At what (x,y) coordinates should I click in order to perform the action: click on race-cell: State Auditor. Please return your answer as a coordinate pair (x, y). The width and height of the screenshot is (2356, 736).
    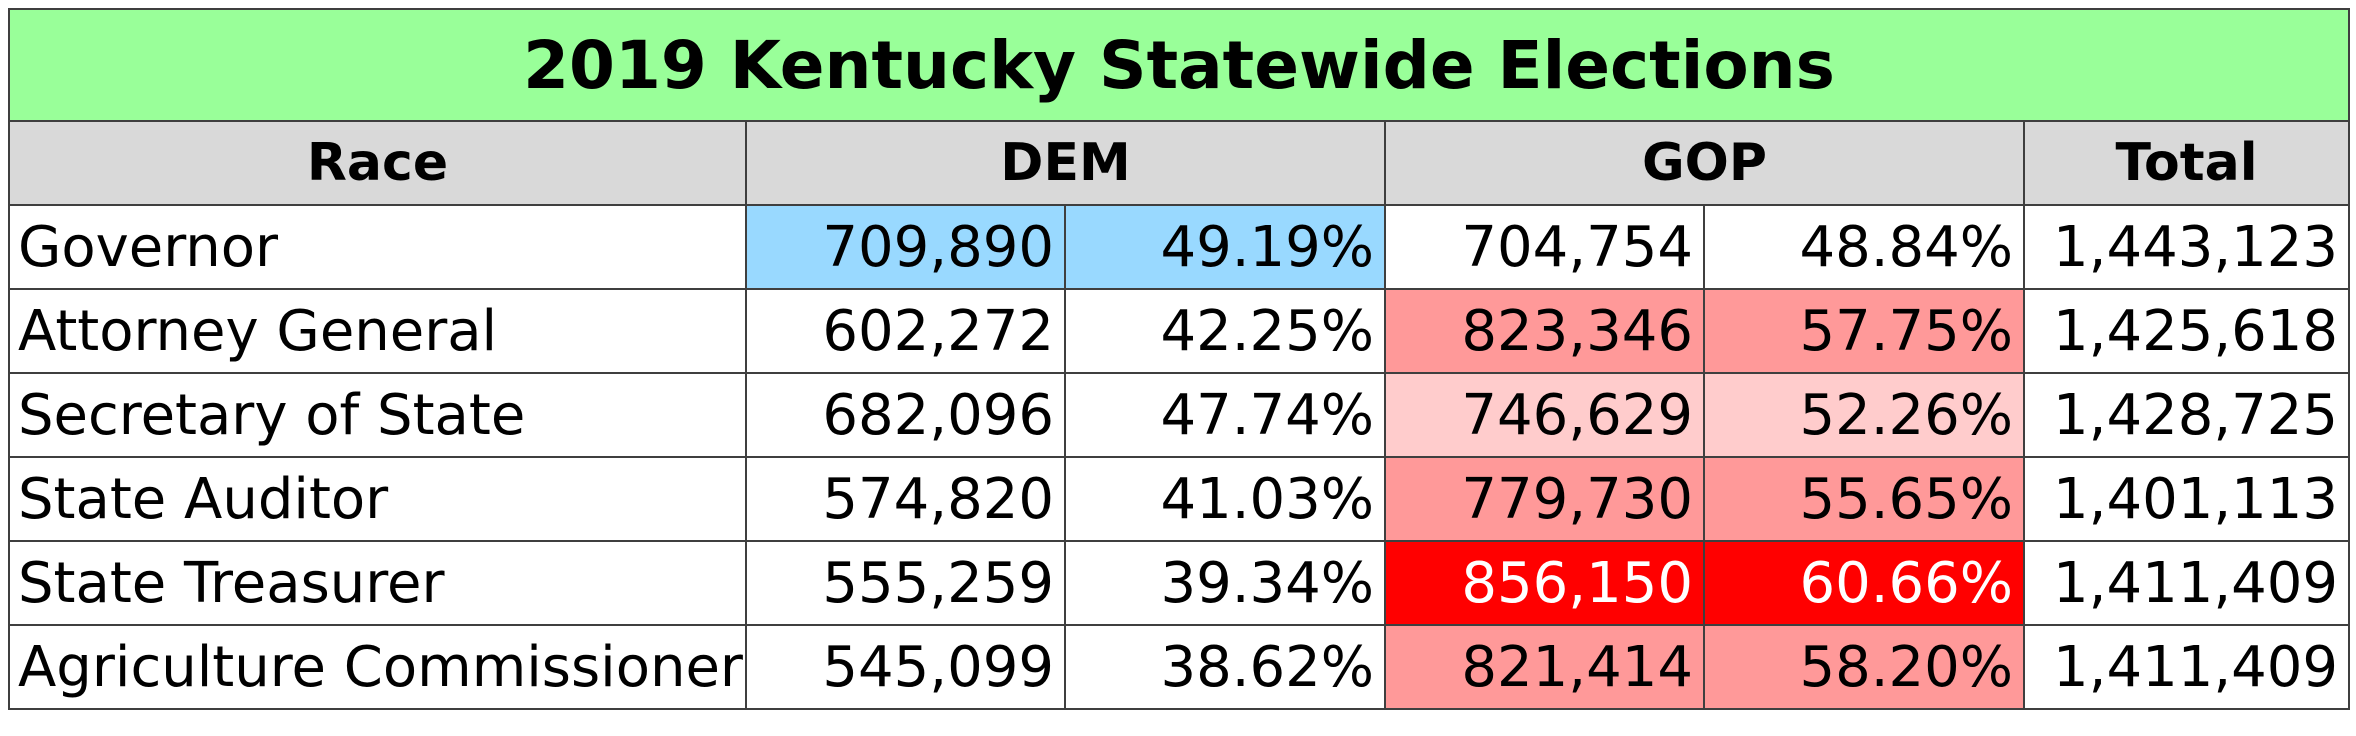
    Looking at the image, I should click on (377, 499).